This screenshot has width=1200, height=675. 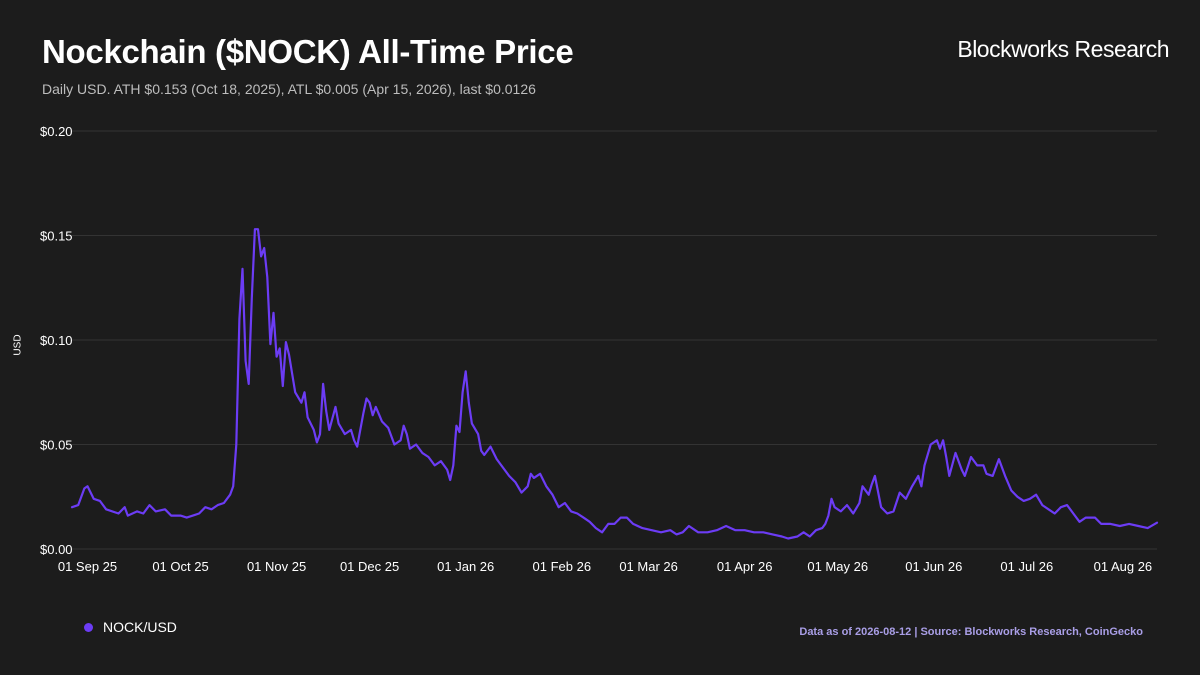 I want to click on x-tick-label: 01 Dec 25, so click(x=369, y=566).